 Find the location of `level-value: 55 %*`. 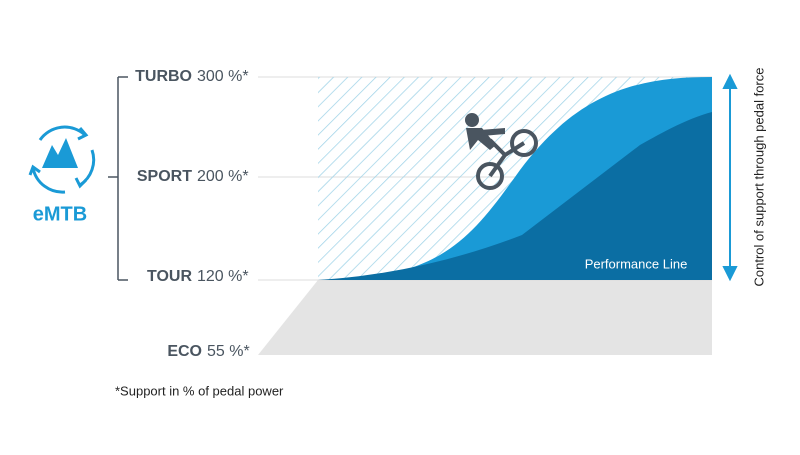

level-value: 55 %* is located at coordinates (228, 351).